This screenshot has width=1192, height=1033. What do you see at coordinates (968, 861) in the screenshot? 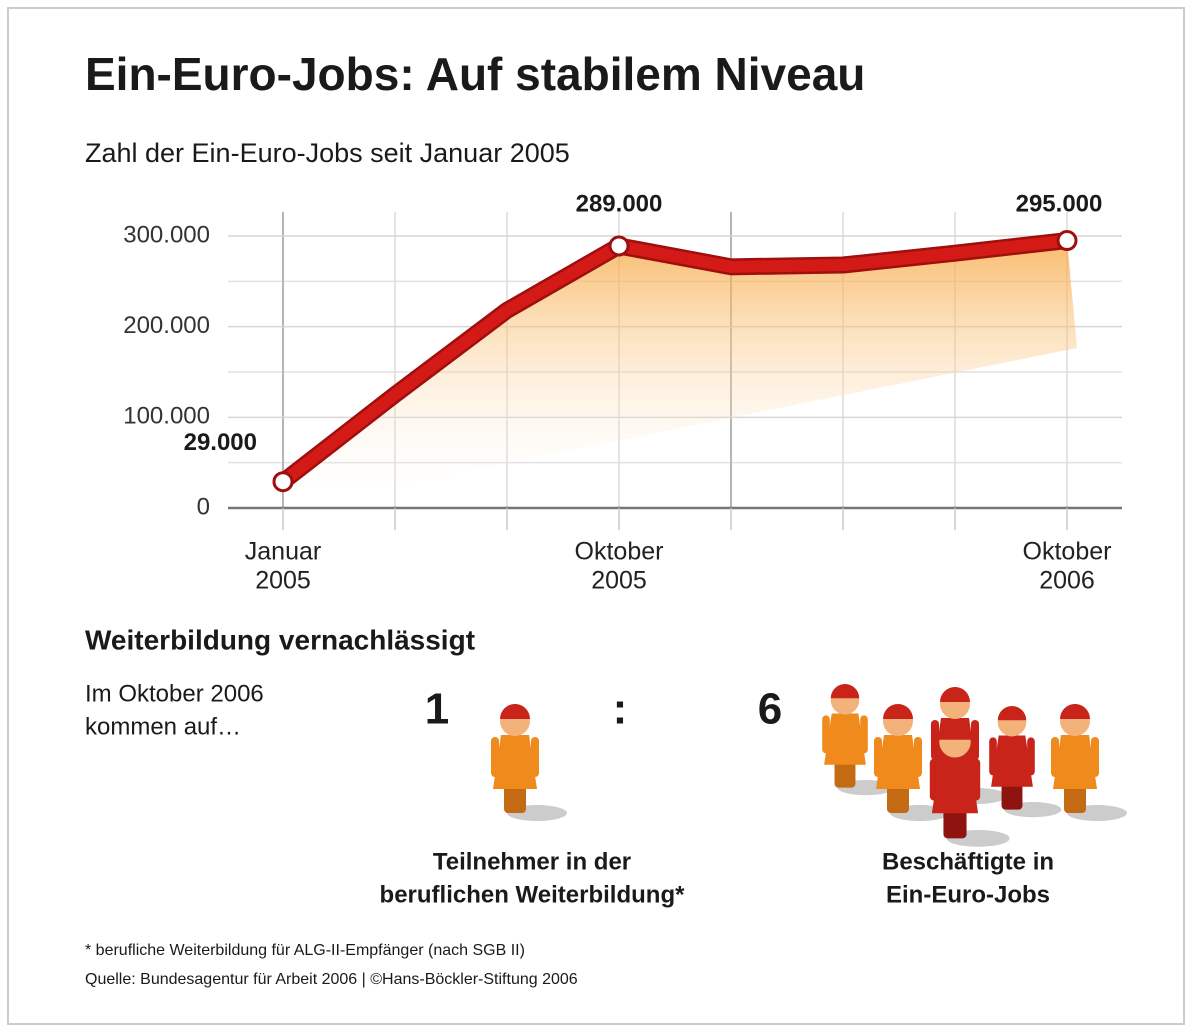
I see `caption: Beschäftigte in` at bounding box center [968, 861].